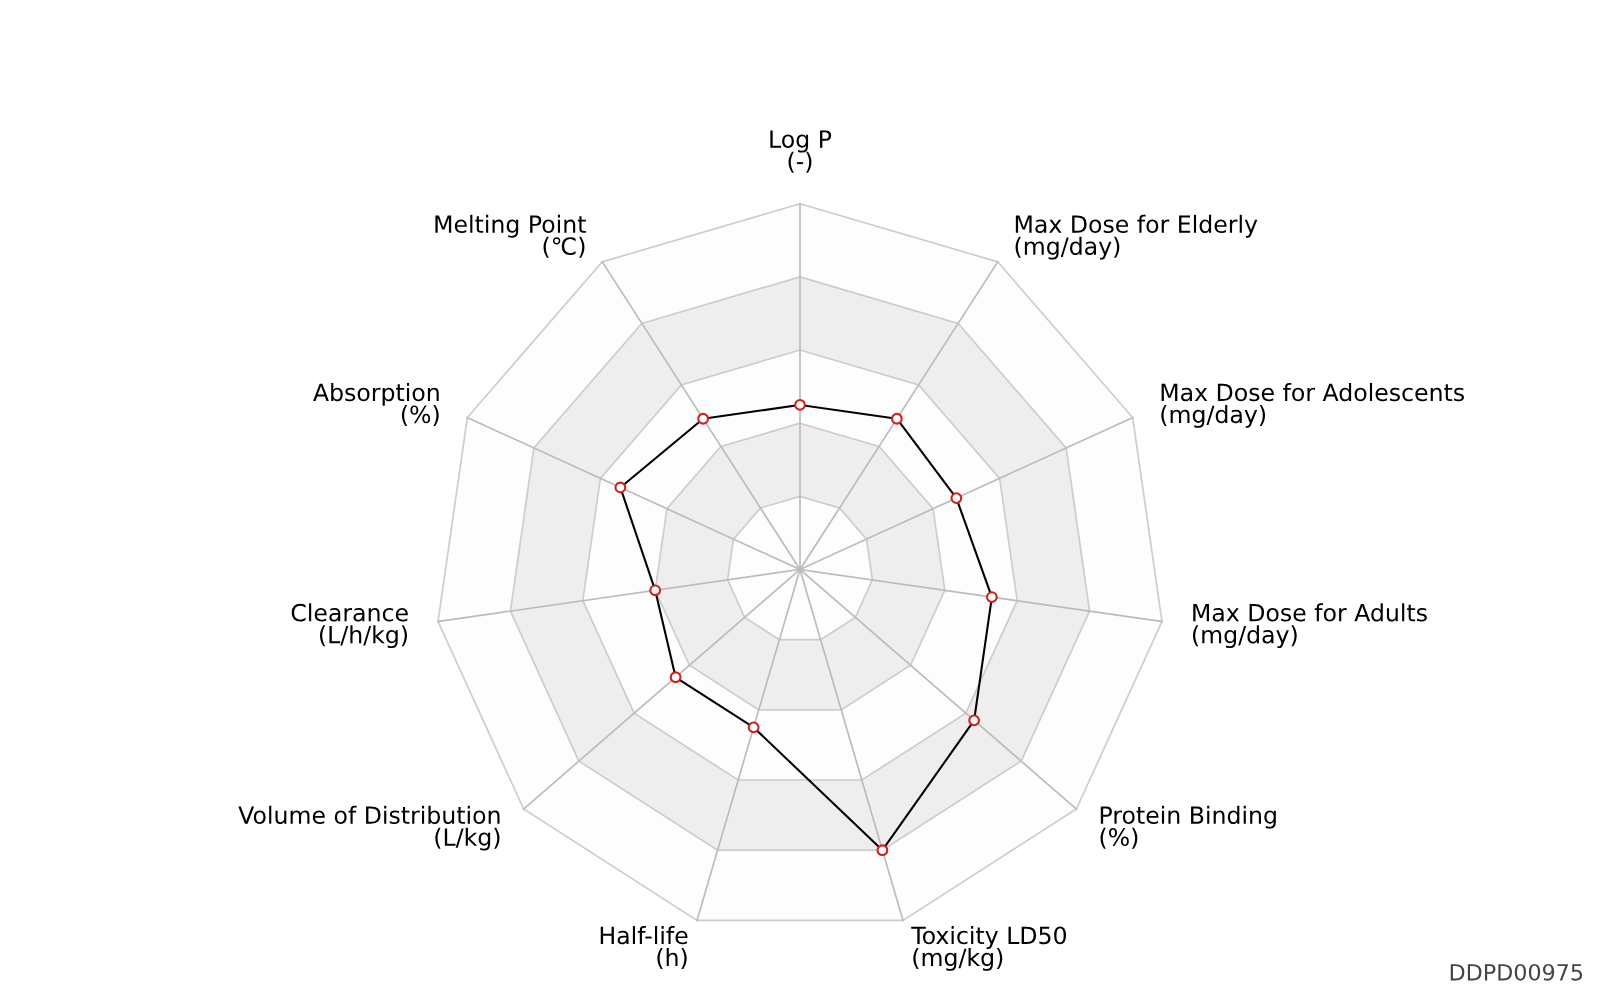 This screenshot has width=1600, height=1000. Describe the element at coordinates (369, 828) in the screenshot. I see `spoke-label: Volume of Distribution (L/kg)` at that location.